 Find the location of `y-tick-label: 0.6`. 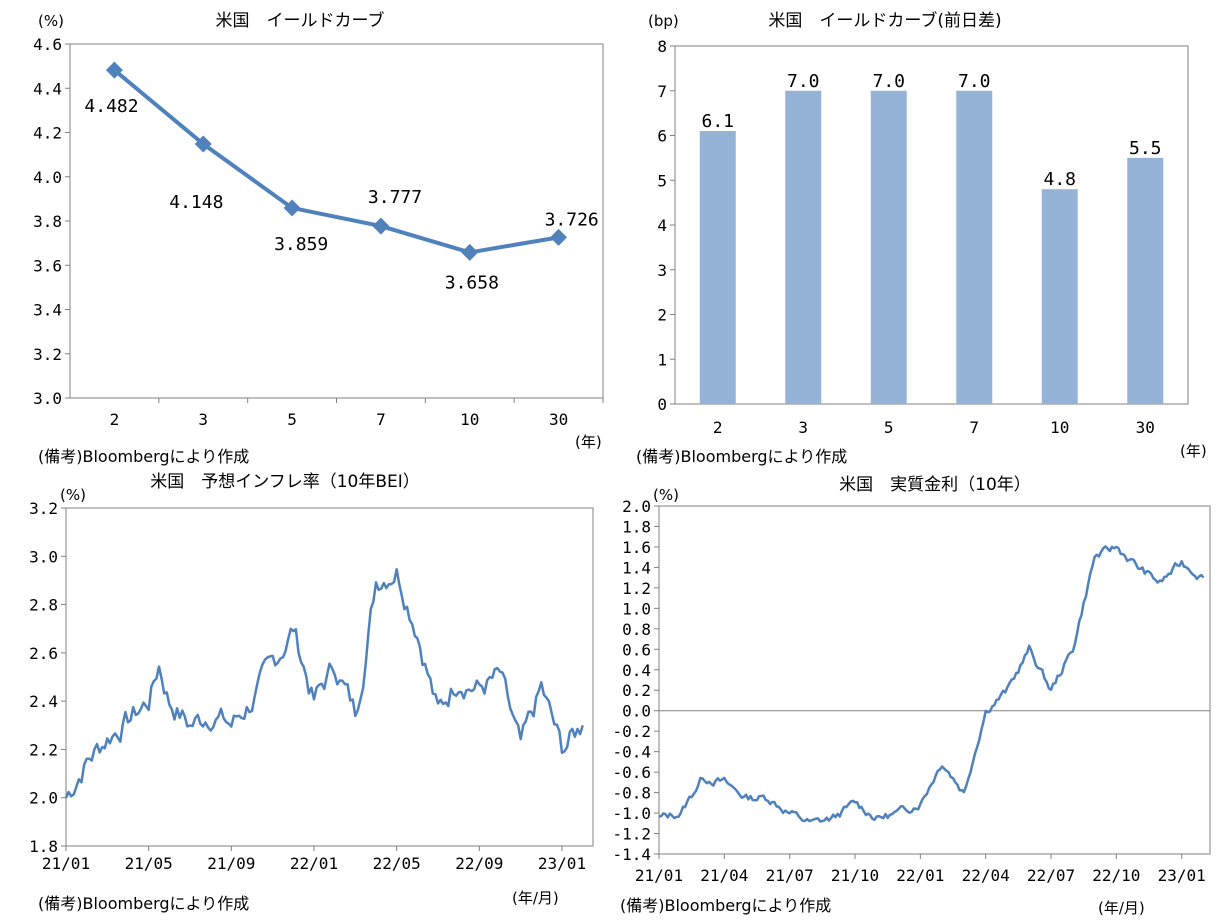

y-tick-label: 0.6 is located at coordinates (636, 649).